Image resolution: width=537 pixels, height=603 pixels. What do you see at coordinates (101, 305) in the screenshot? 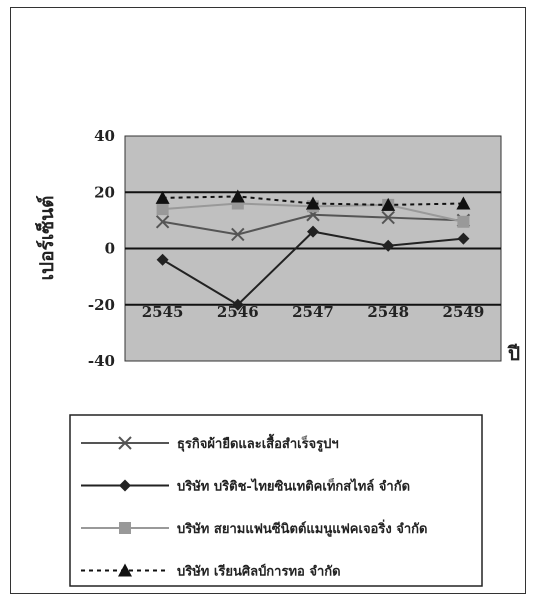
I see `y-tick-label: -20` at bounding box center [101, 305].